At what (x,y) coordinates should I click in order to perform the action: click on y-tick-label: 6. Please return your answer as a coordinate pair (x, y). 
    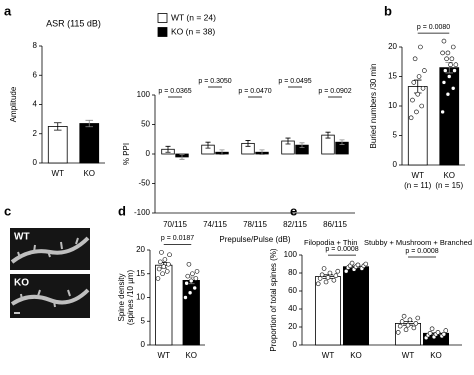
    Looking at the image, I should click on (35, 74).